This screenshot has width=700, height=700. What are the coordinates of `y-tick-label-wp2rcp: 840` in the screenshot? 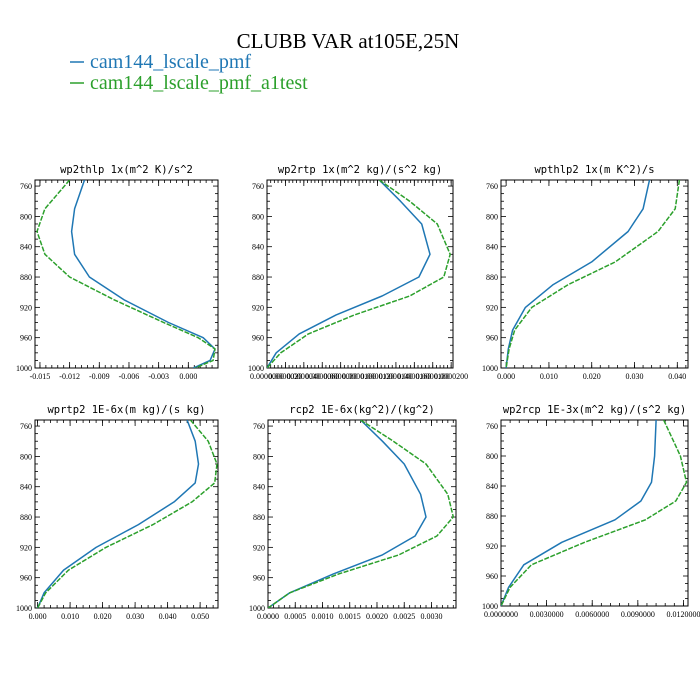 It's located at (492, 486).